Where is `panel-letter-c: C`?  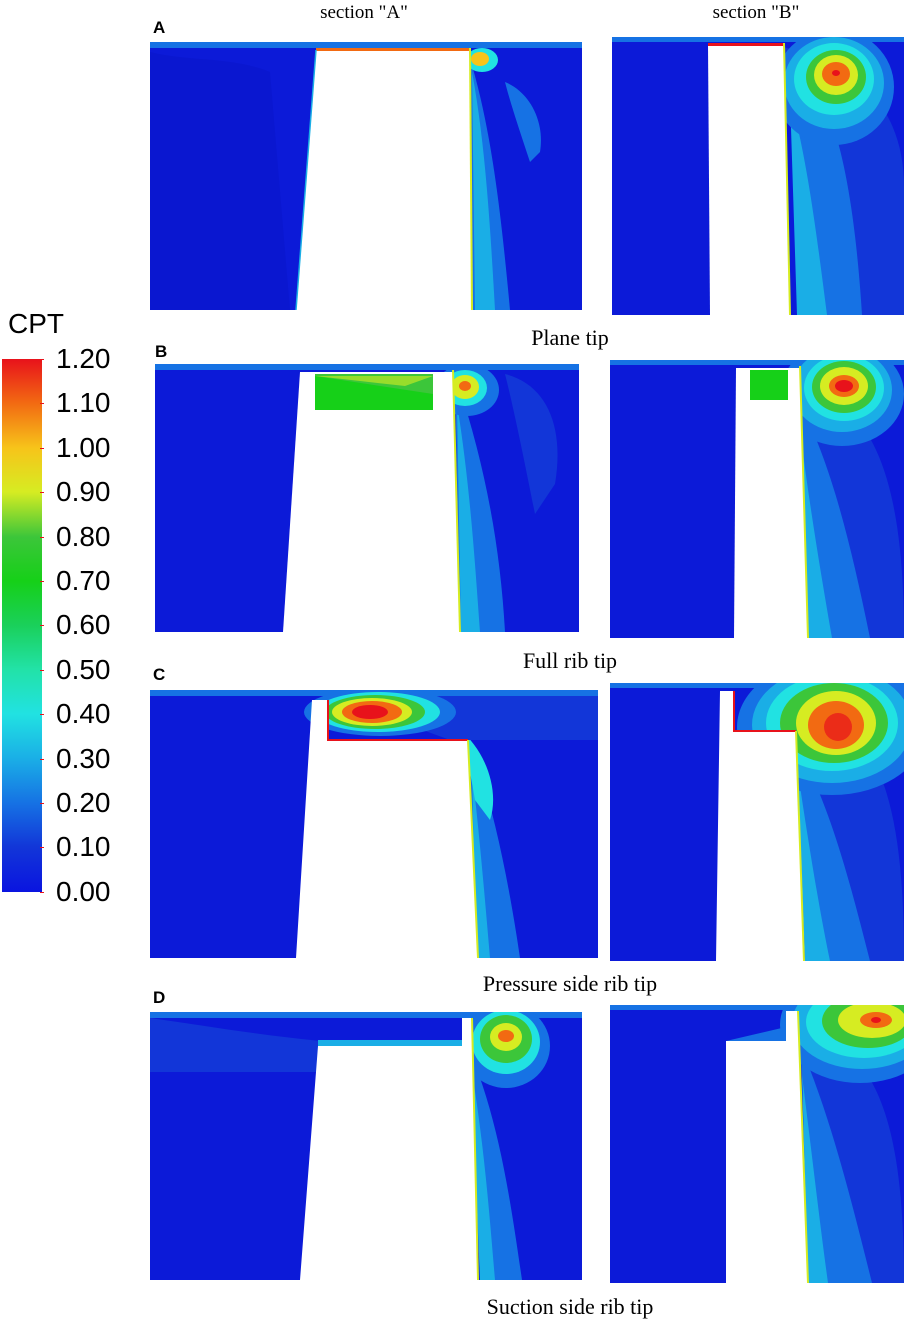
panel-letter-c: C is located at coordinates (159, 674).